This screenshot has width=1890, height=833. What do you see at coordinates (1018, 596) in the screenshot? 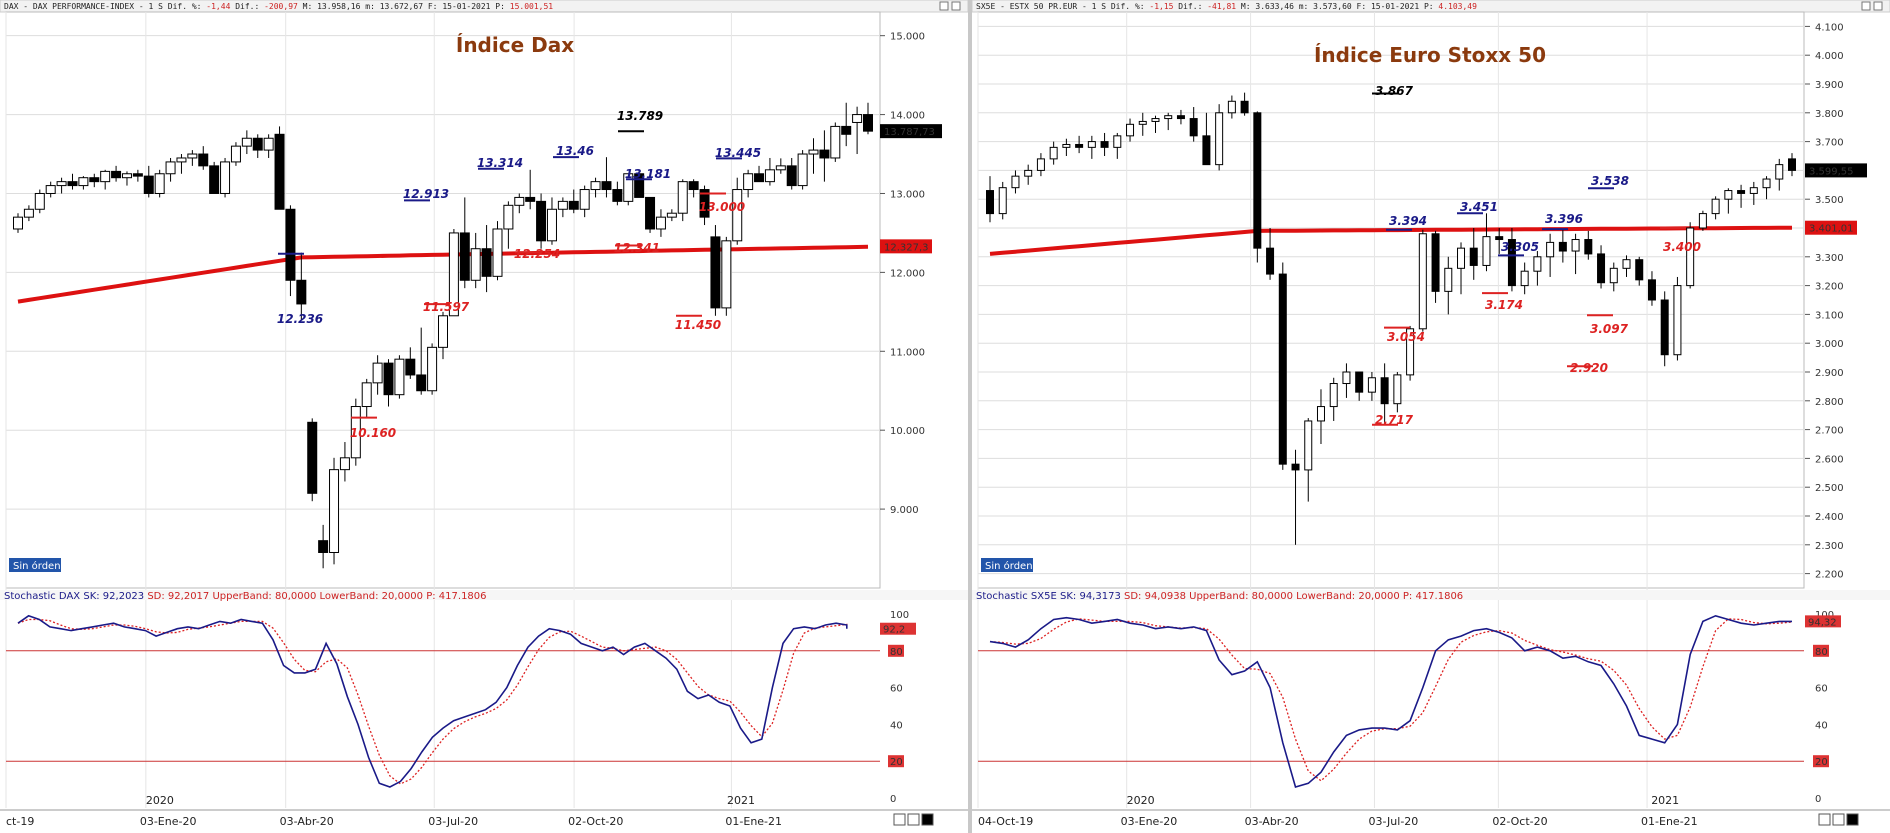
I see `stoch-name: Stochastic SX5E` at bounding box center [1018, 596].